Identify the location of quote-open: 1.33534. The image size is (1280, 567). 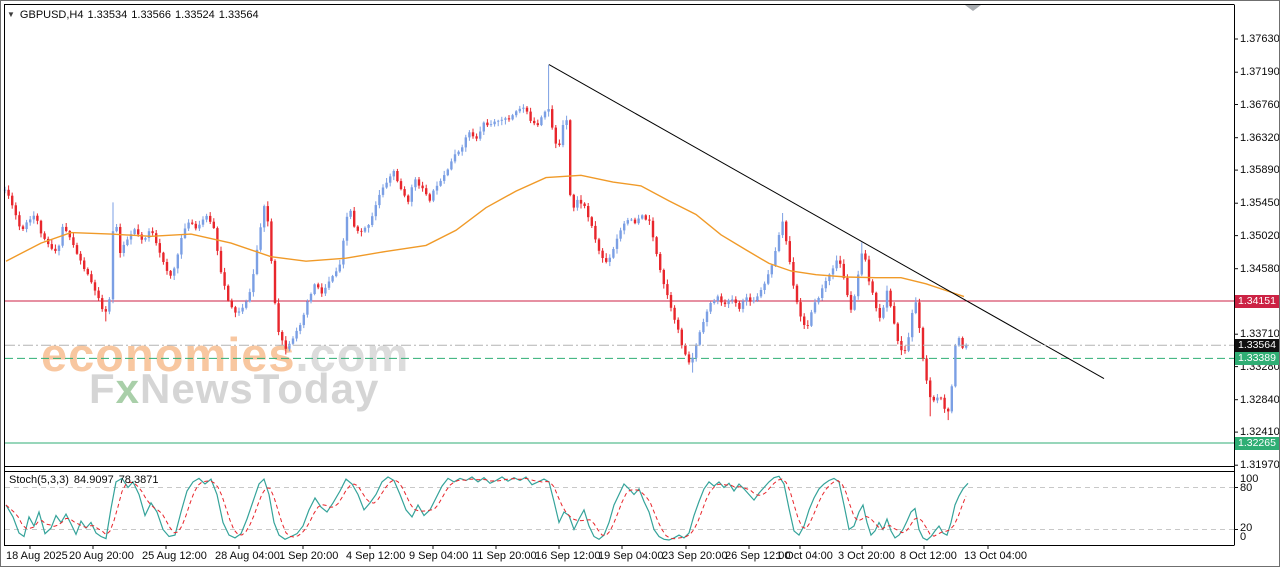
(107, 15).